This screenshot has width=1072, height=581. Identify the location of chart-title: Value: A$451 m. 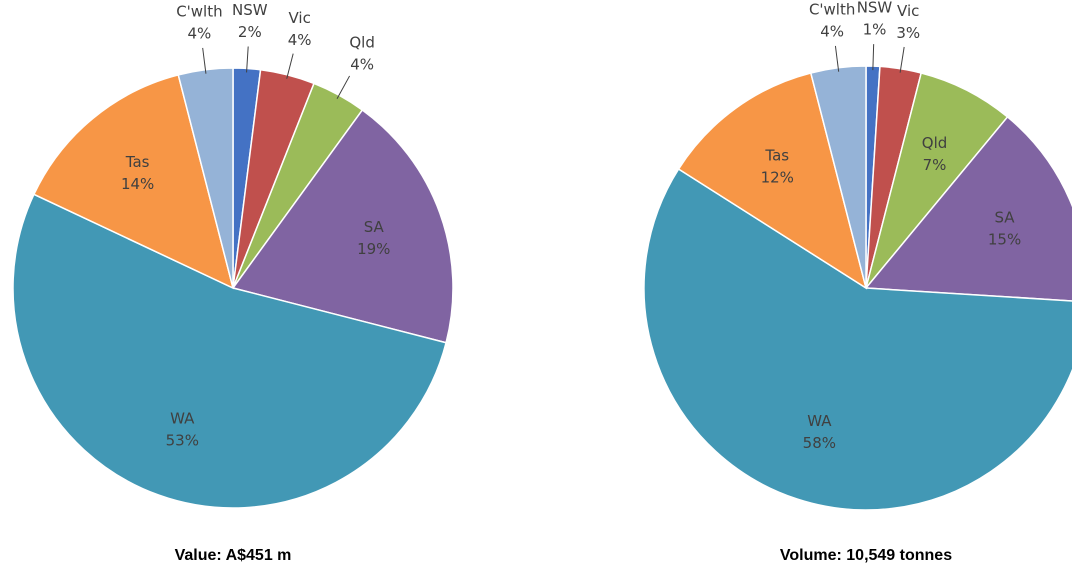
(233, 555).